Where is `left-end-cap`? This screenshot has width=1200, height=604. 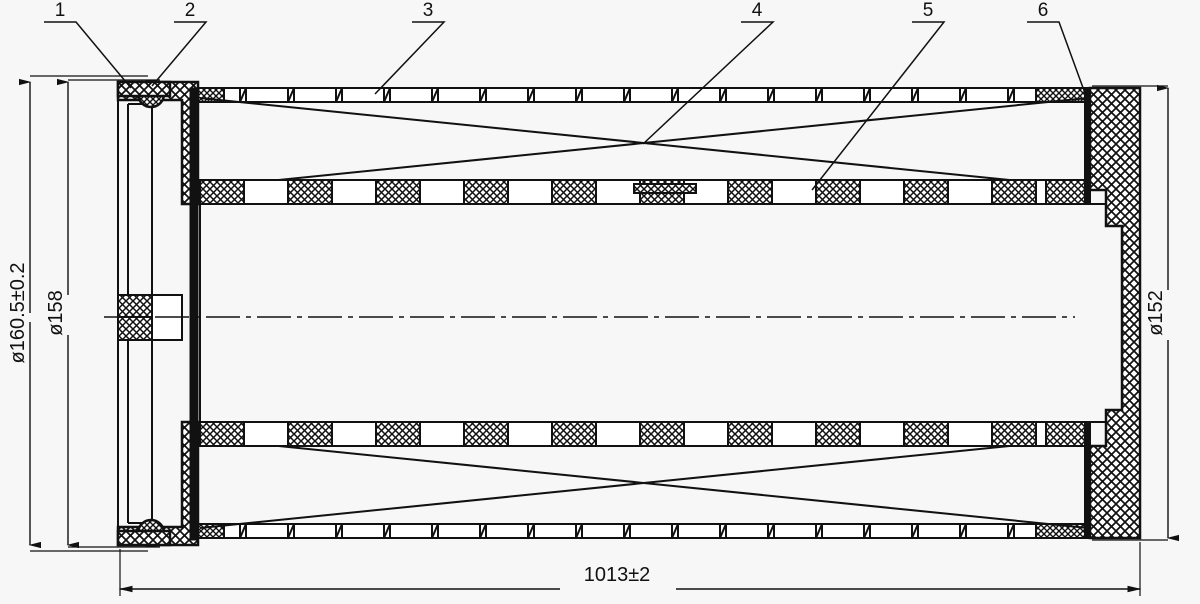 left-end-cap is located at coordinates (158, 313).